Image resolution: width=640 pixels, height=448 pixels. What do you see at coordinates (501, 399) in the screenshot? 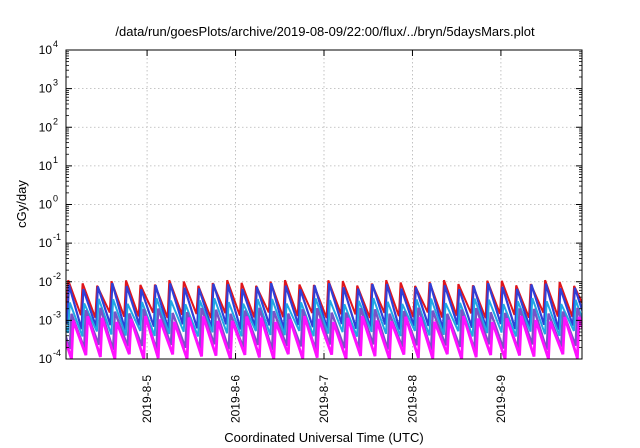
I see `x-tick-label: 2019-8-9` at bounding box center [501, 399].